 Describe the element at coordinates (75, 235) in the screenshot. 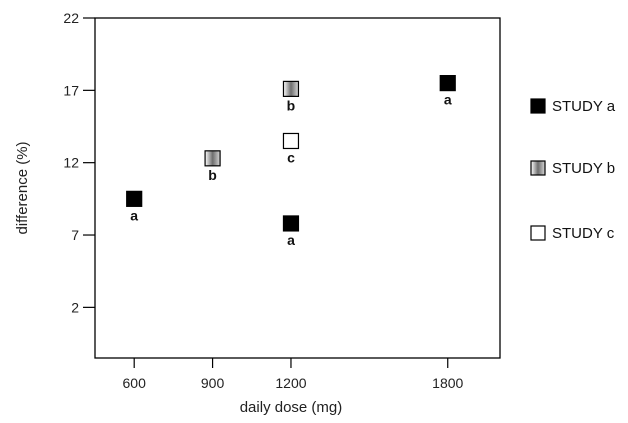

I see `y-tick-label: 7` at that location.